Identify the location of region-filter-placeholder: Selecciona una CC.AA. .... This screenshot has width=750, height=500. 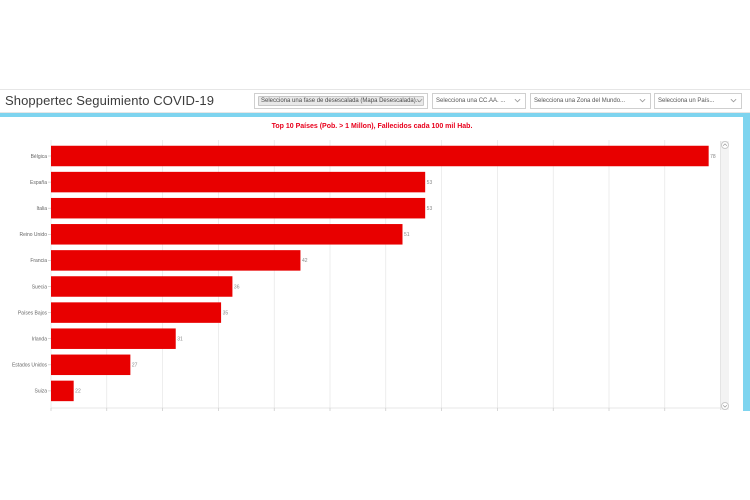
(471, 101).